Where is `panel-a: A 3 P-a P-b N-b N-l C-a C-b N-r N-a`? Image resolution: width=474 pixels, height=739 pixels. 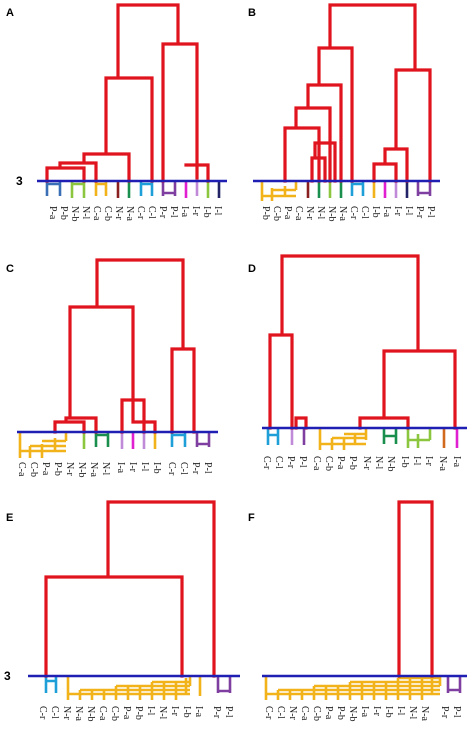
panel-a: A 3 P-a P-b N-b N-l C-a C-b N-r N-a is located at coordinates (116, 112).